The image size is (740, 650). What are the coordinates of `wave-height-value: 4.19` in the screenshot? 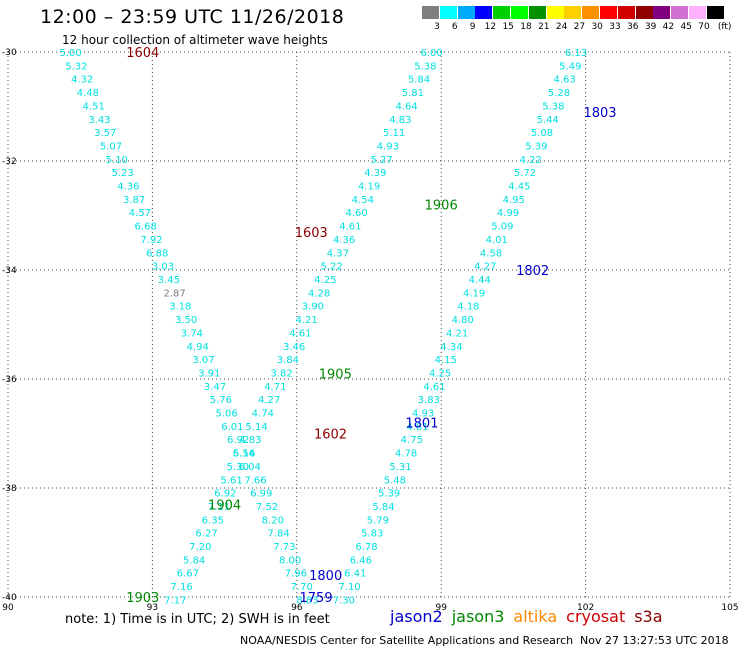 It's located at (369, 187).